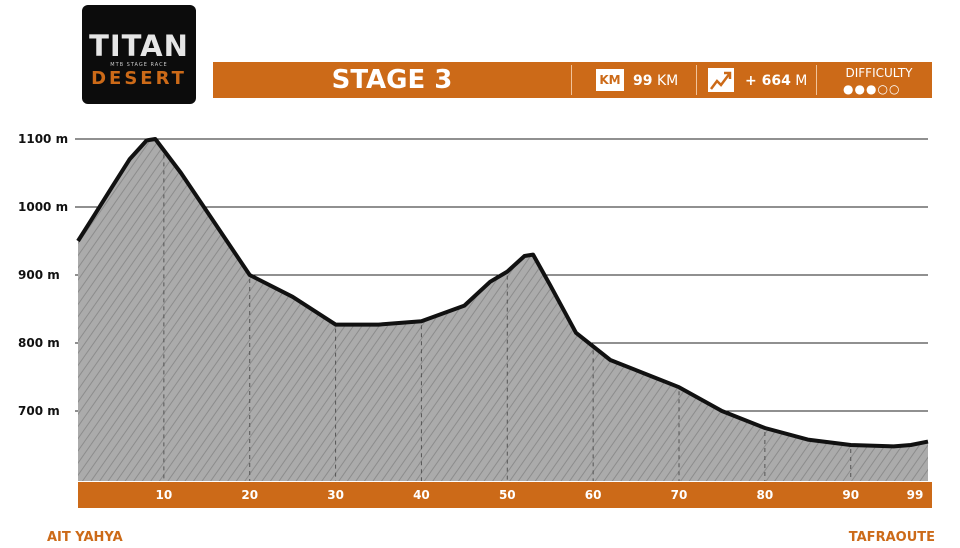  I want to click on x-tick-label: 50, so click(507, 495).